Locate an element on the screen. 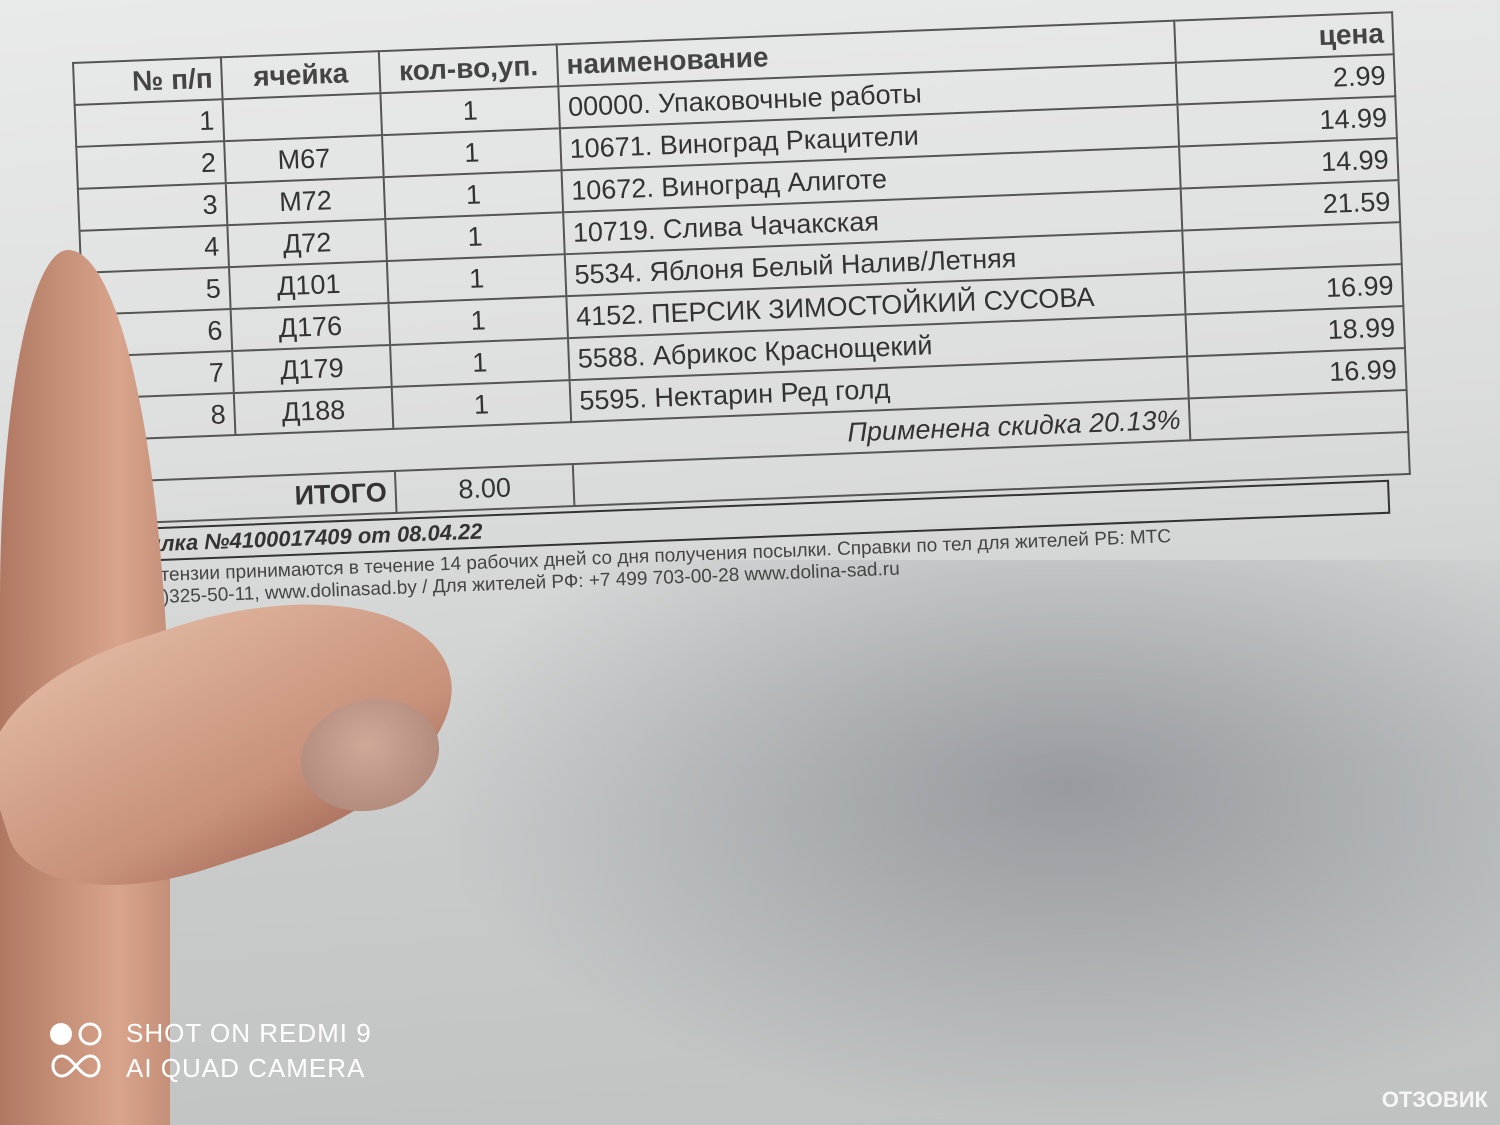  camera-watermark: SHOT ON REDMI 9 AI QUAD CAMERA is located at coordinates (210, 1051).